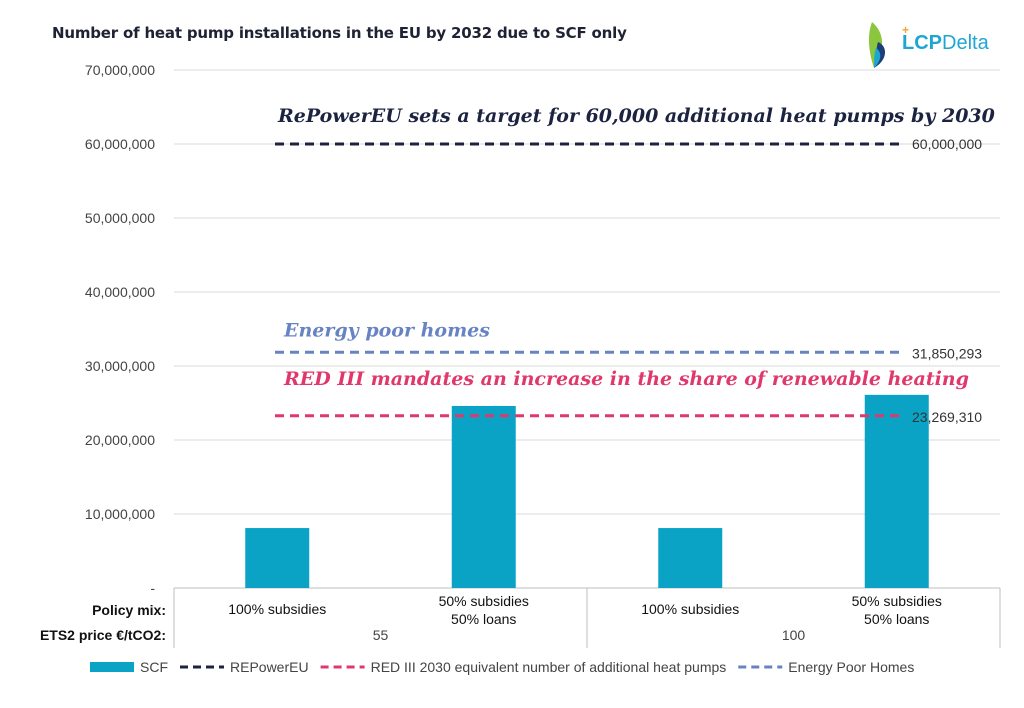 The image size is (1024, 708). Describe the element at coordinates (386, 330) in the screenshot. I see `reference-annotation: Energy poor homes` at that location.